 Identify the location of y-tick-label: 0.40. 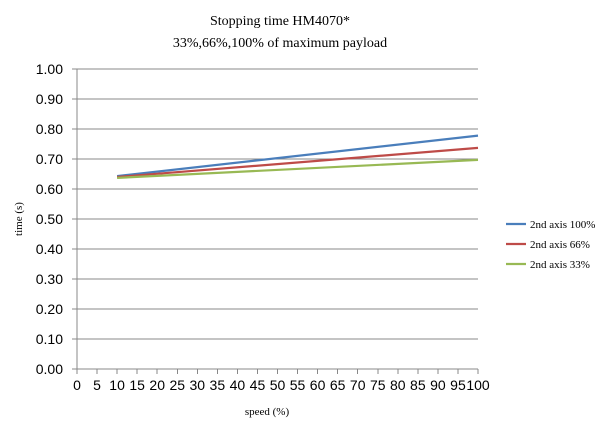
(49, 249).